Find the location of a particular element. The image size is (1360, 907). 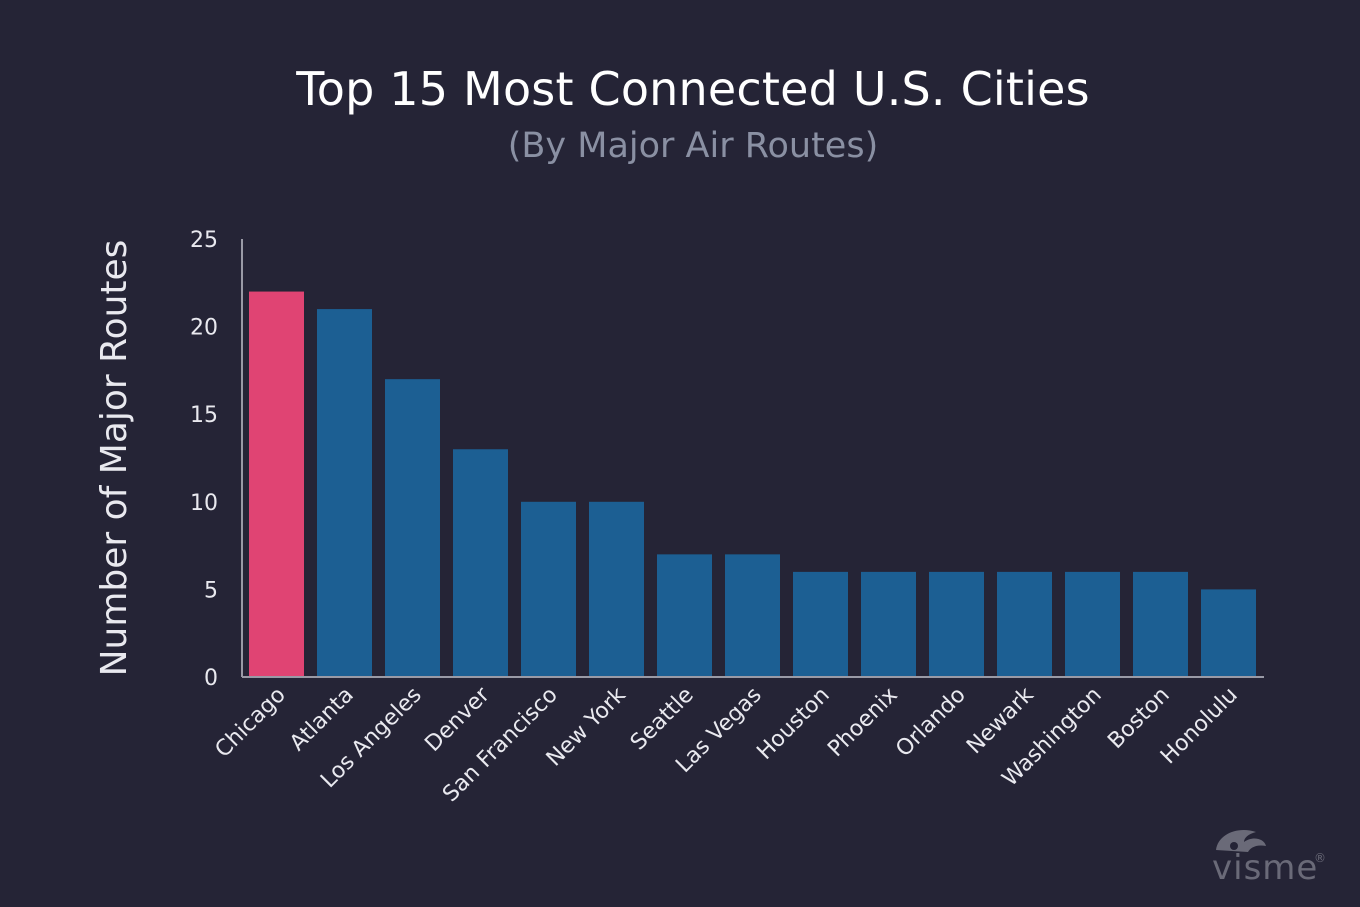

bar-los-angeles is located at coordinates (412, 528).